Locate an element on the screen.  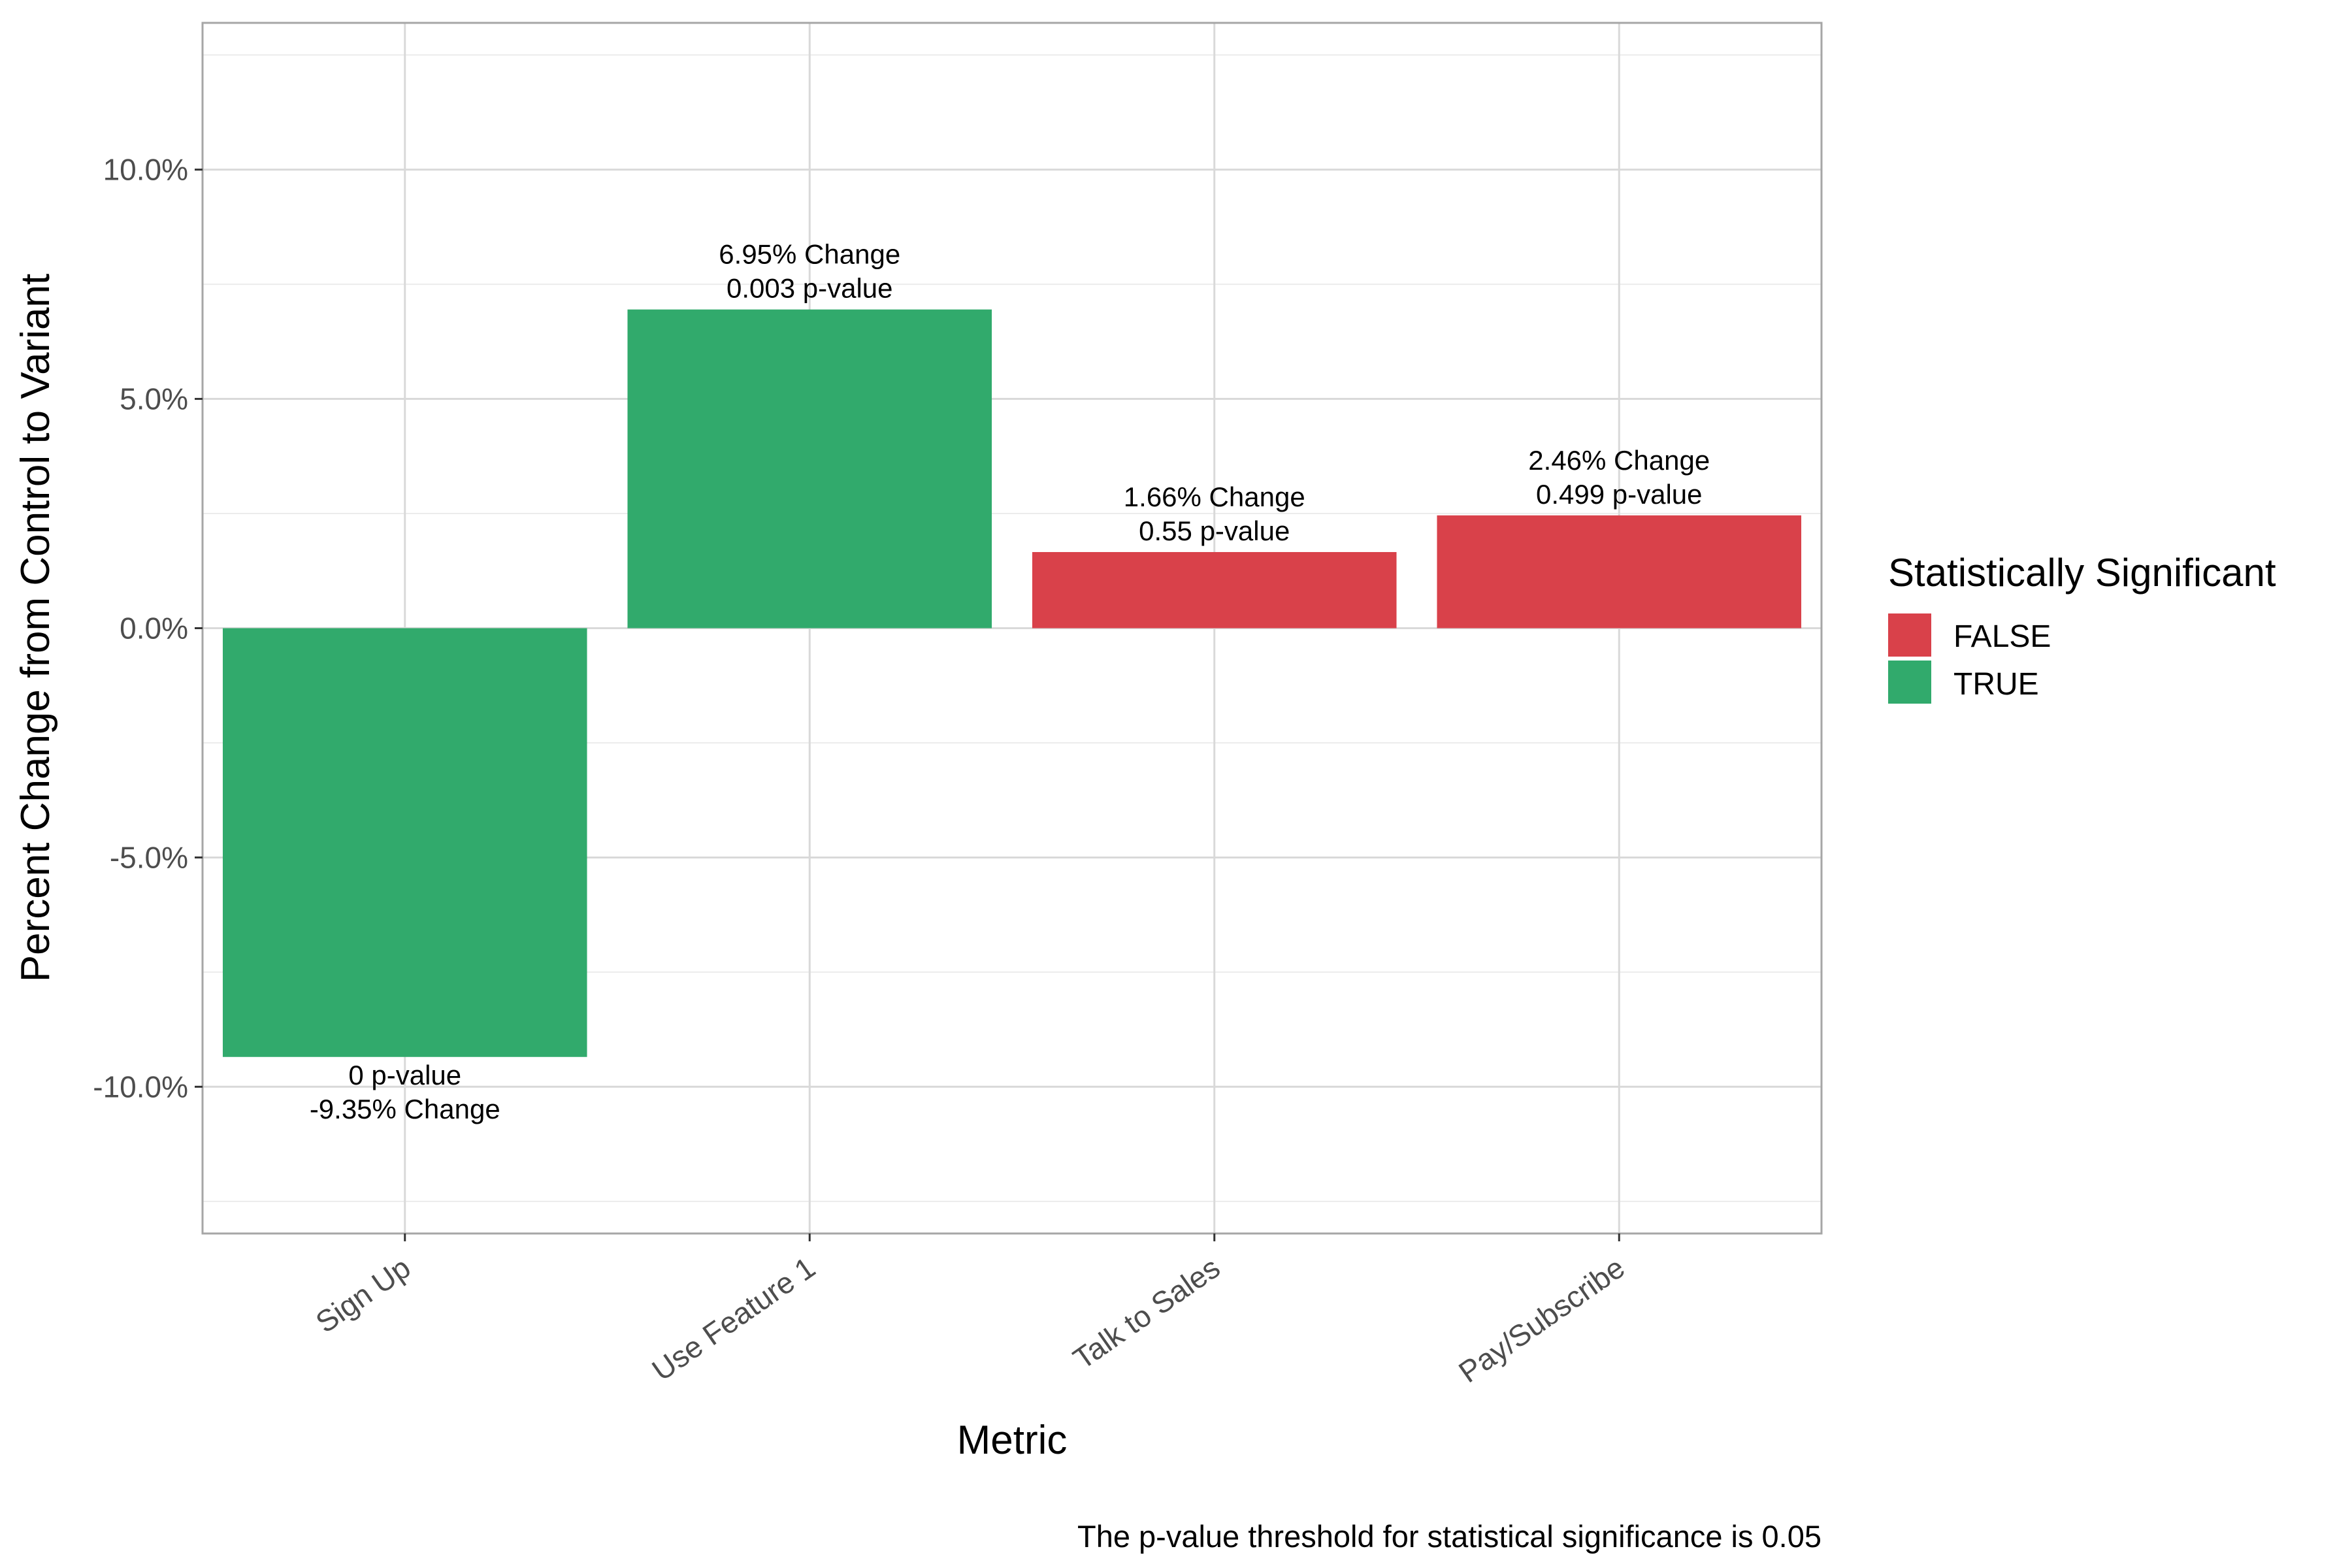
legend-label-true: TRUE is located at coordinates (1996, 684).